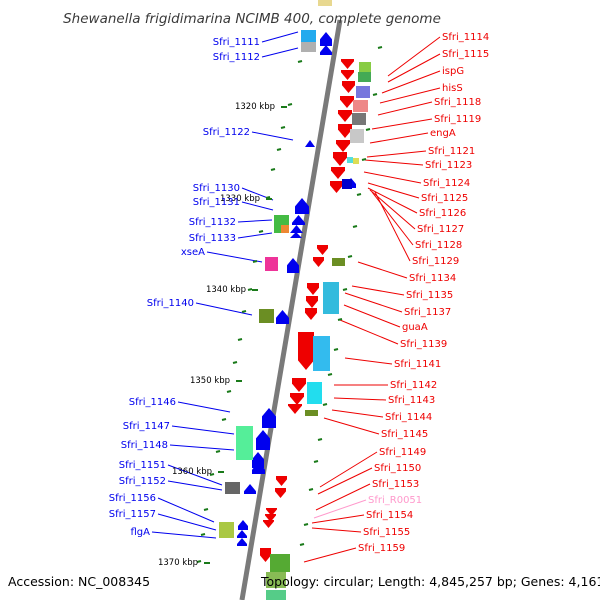 This screenshot has width=600, height=600. I want to click on gene-label-right: Sfri_1119, so click(457, 119).